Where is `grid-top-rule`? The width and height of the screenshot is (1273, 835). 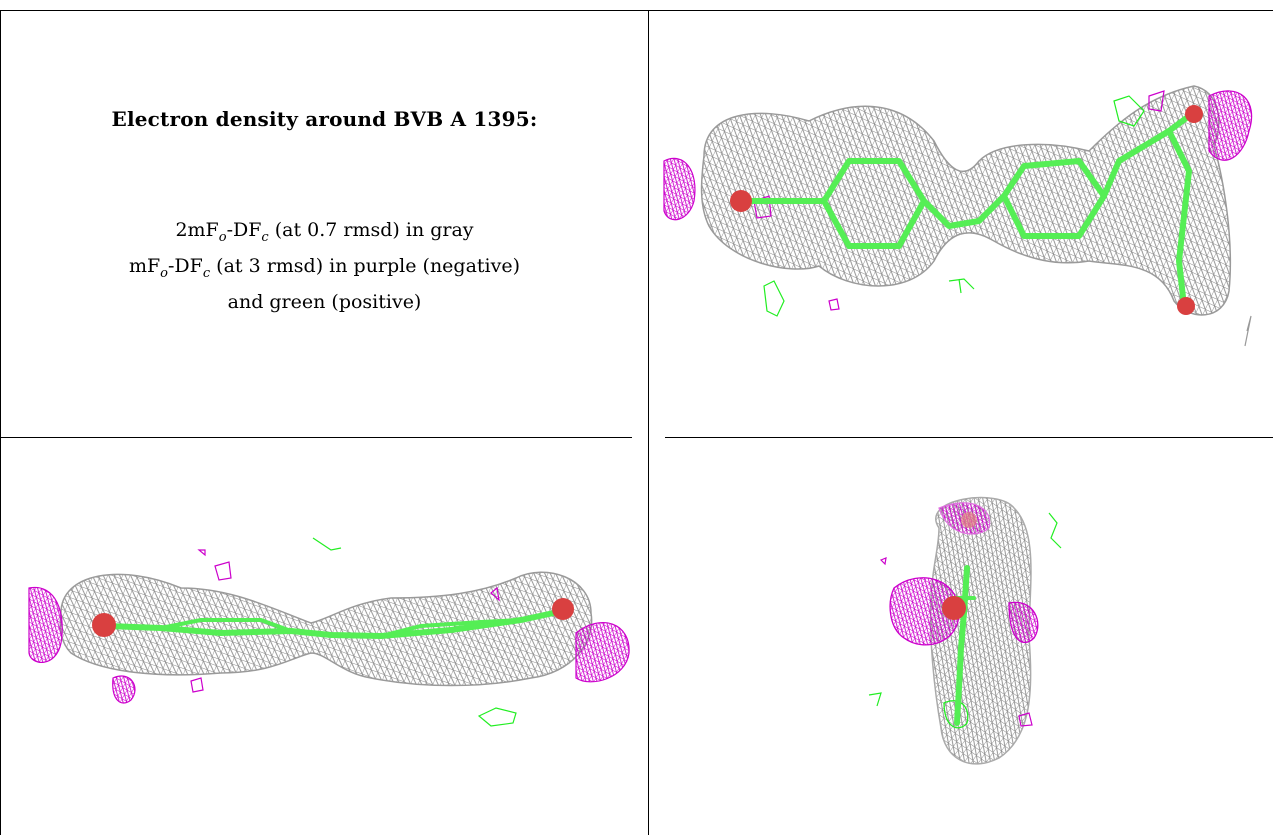
grid-top-rule is located at coordinates (636, 10).